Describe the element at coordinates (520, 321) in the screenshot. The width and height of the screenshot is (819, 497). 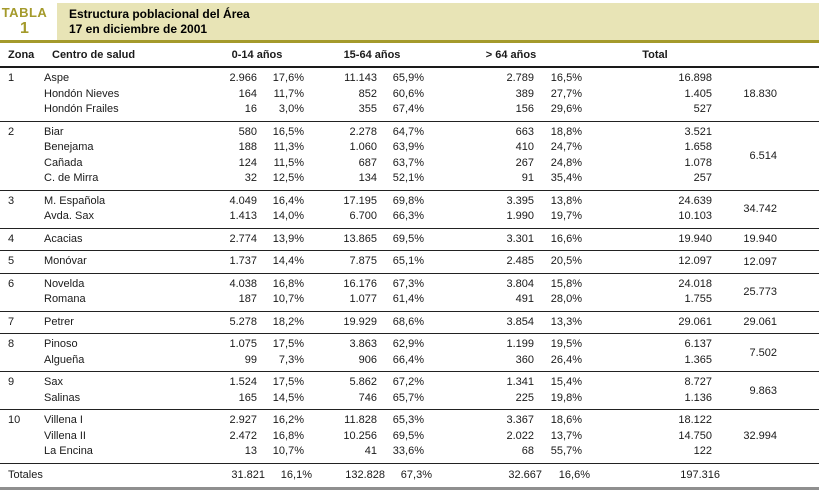
I see `cell-age-over64-count: 3.854` at that location.